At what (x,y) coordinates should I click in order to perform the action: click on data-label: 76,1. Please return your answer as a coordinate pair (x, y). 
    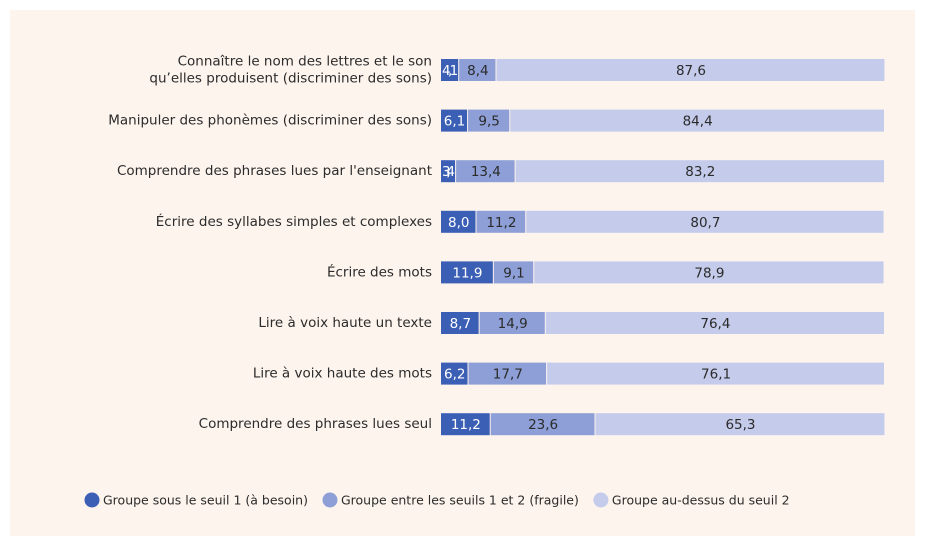
    Looking at the image, I should click on (716, 375).